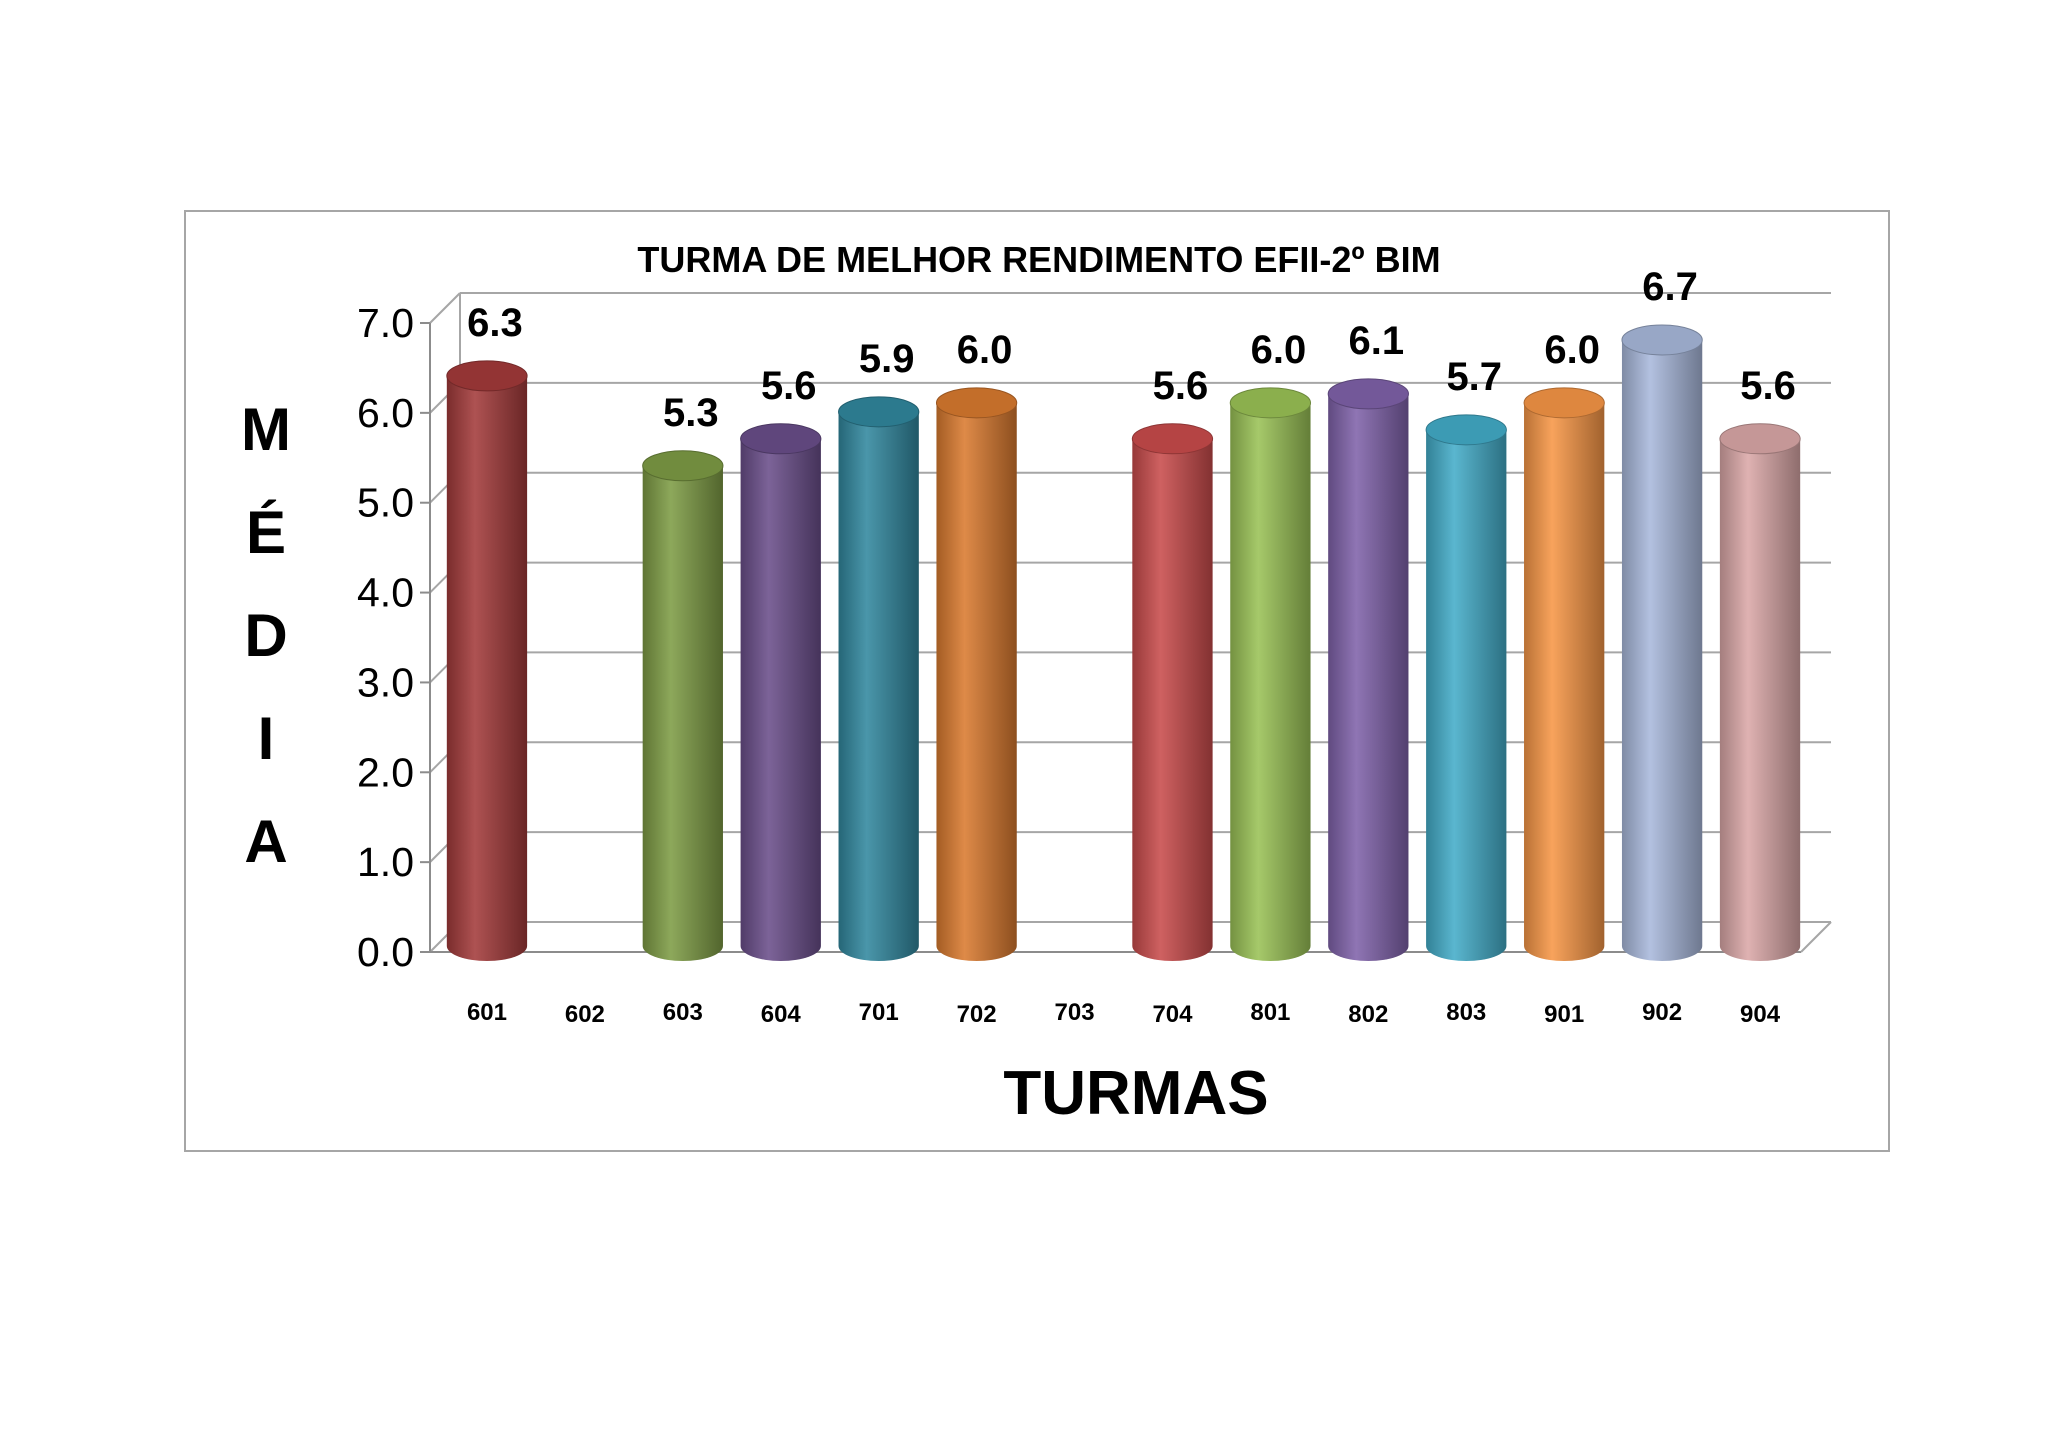 The width and height of the screenshot is (2048, 1448). I want to click on x-tick-label: 602, so click(585, 1014).